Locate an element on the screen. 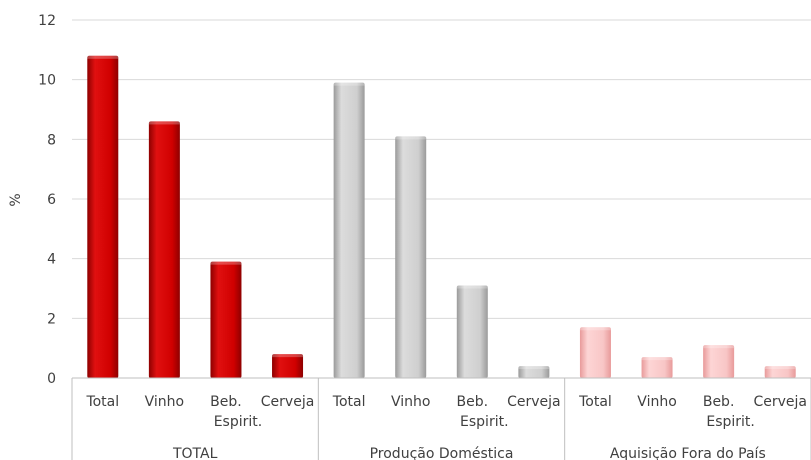 The width and height of the screenshot is (811, 460). y-tick-label: 2 is located at coordinates (51, 319).